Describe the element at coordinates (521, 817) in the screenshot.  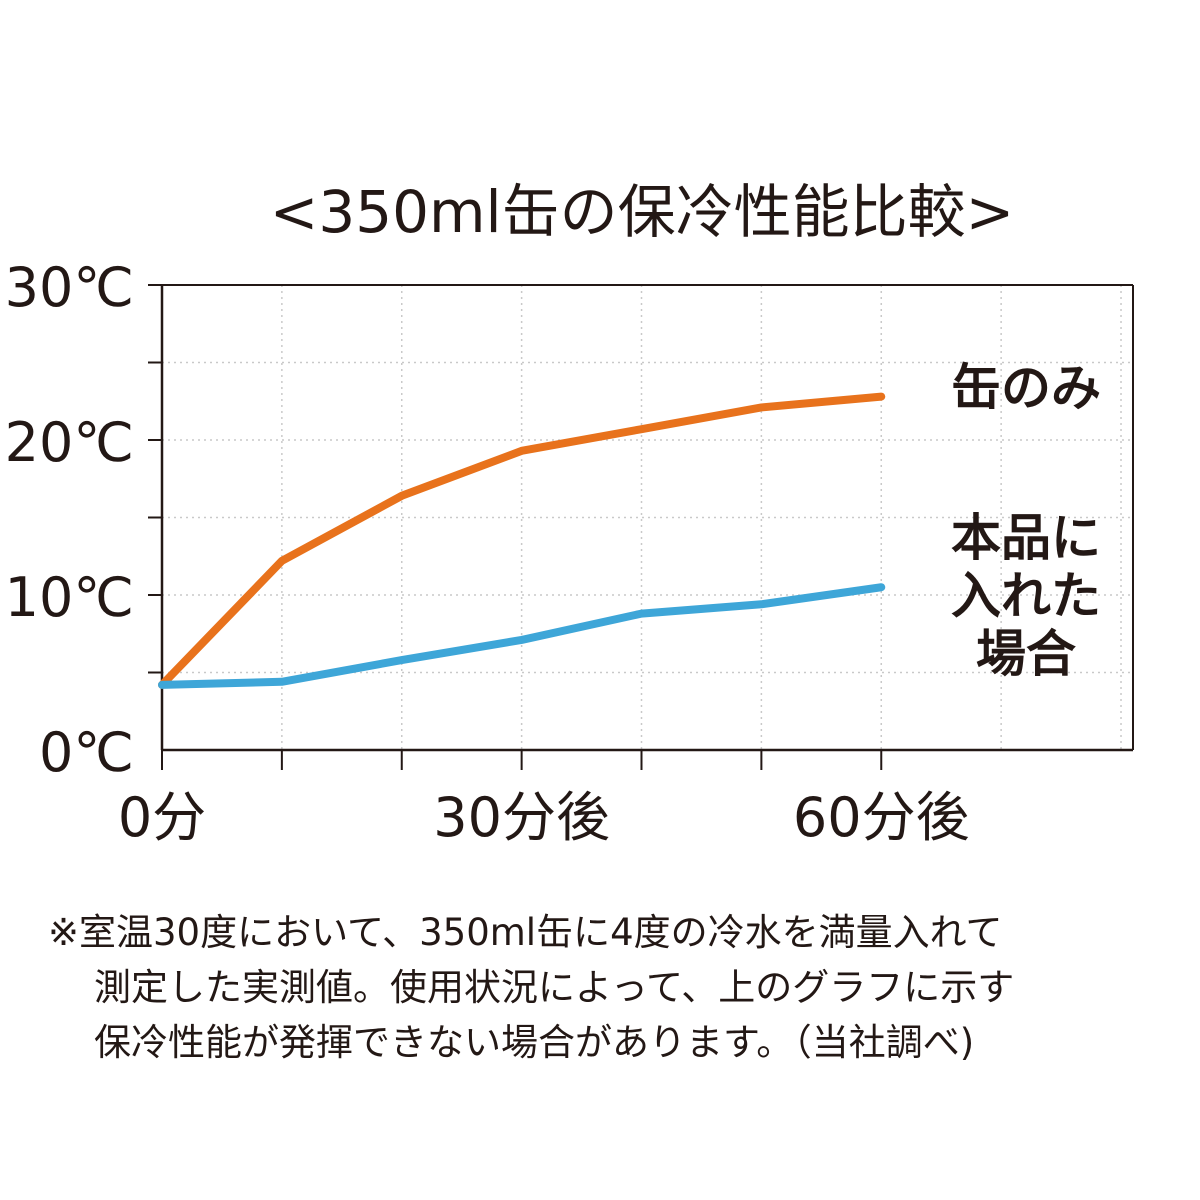
I see `x-tick-label: 30分後` at that location.